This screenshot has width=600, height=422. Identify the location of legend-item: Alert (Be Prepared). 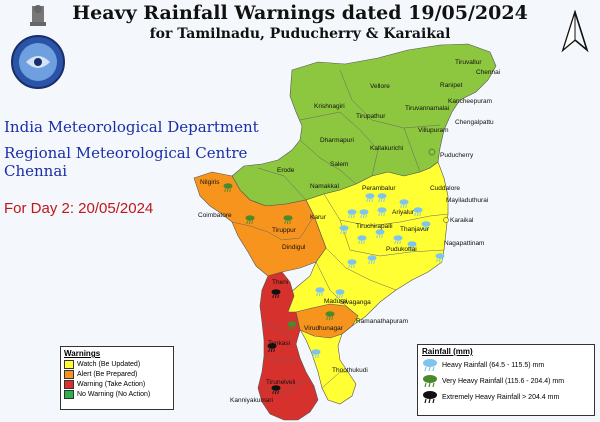
(117, 374).